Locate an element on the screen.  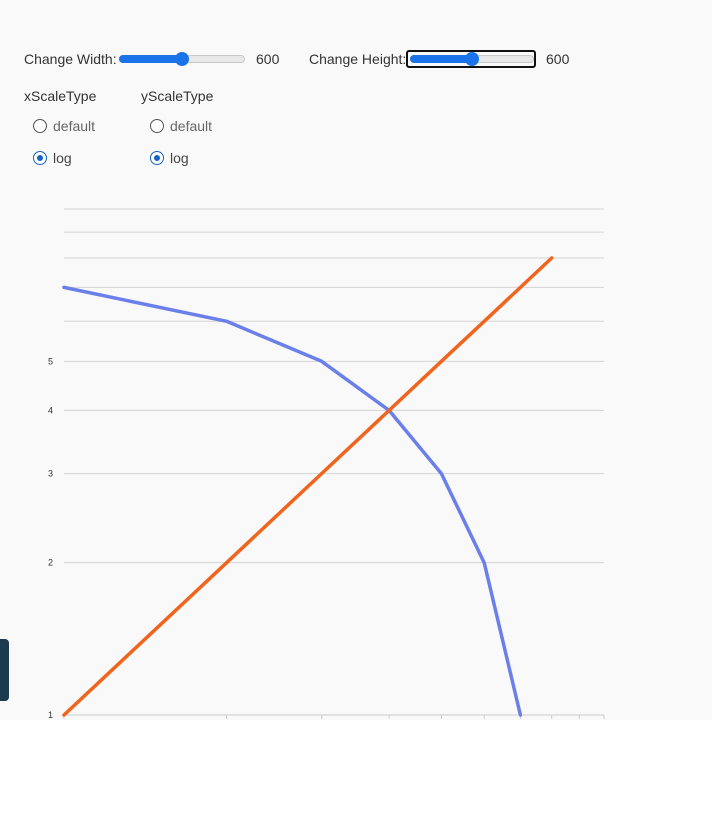
x-scale-title: xScaleType is located at coordinates (60, 96).